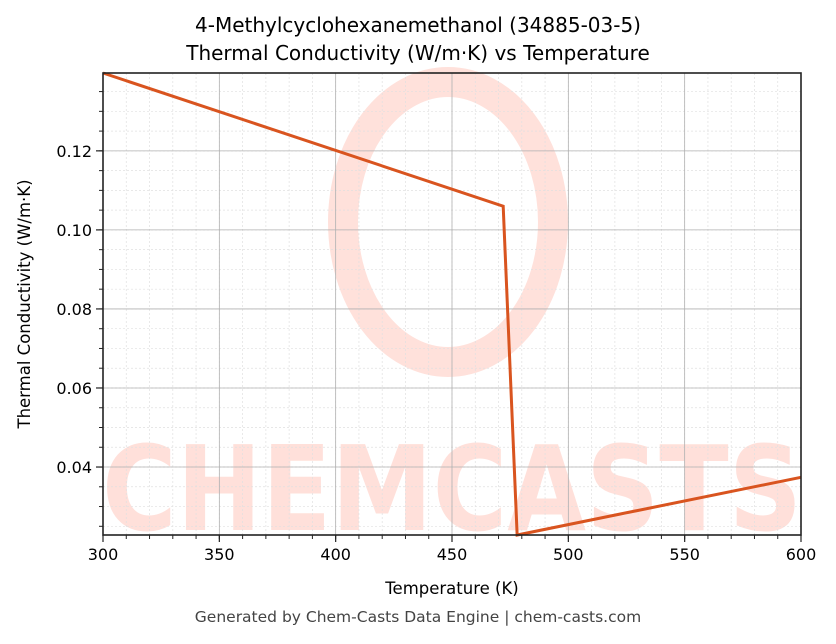 This screenshot has width=836, height=644. Describe the element at coordinates (103, 554) in the screenshot. I see `x-tick-label: 300` at that location.